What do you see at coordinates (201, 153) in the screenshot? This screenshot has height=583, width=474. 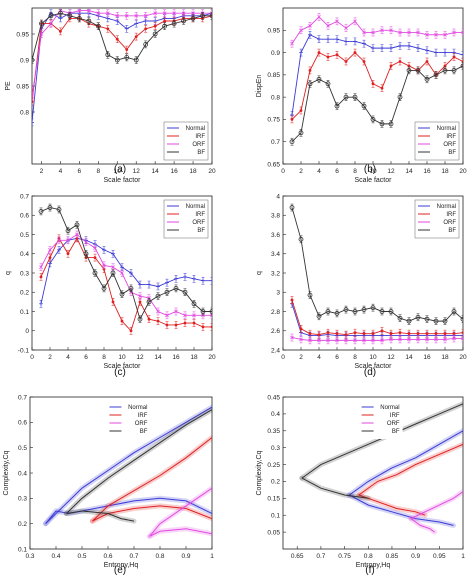 I see `legend-label: BF` at bounding box center [201, 153].